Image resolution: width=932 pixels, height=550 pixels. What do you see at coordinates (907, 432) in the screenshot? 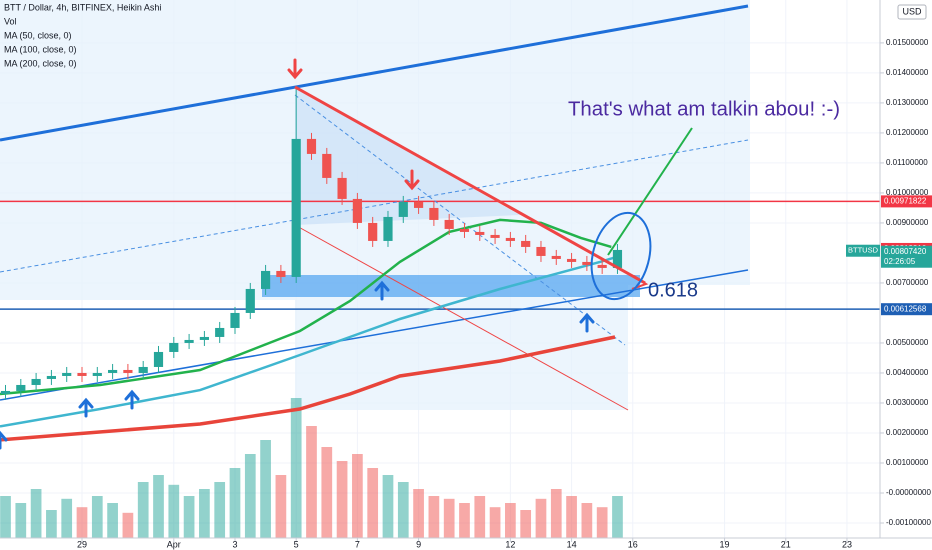
I see `y-tick-label: 0.00200000` at bounding box center [907, 432].